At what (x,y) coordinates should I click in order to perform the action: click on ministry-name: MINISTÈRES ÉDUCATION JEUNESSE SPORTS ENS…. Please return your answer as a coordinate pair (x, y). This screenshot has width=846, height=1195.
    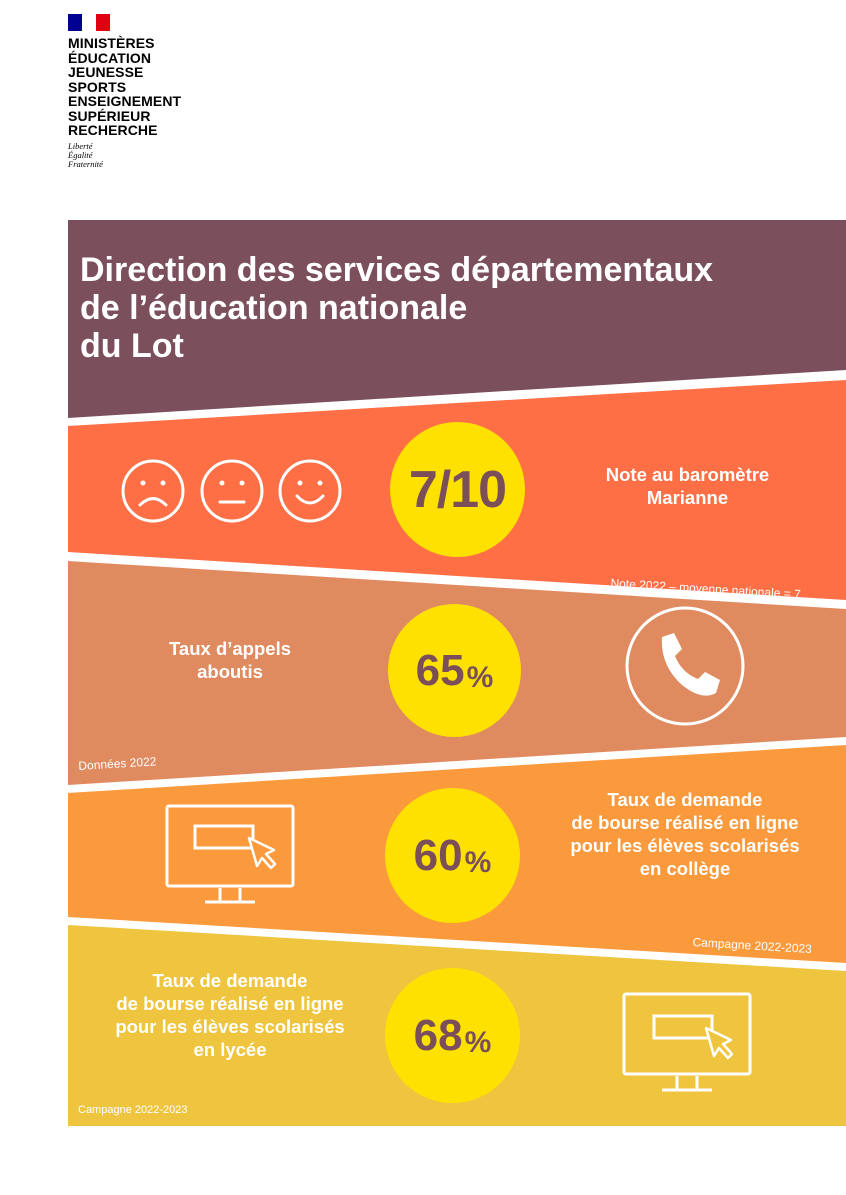
    Looking at the image, I should click on (125, 86).